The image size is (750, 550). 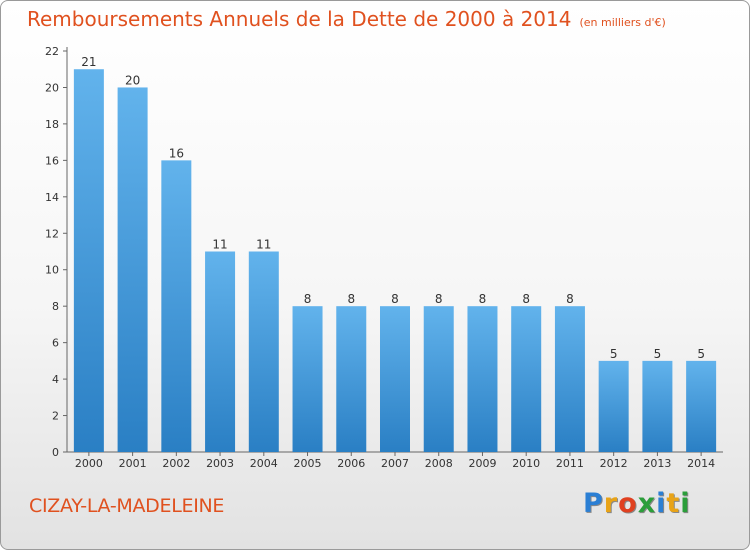 I want to click on y-tick-label: 12, so click(x=52, y=233).